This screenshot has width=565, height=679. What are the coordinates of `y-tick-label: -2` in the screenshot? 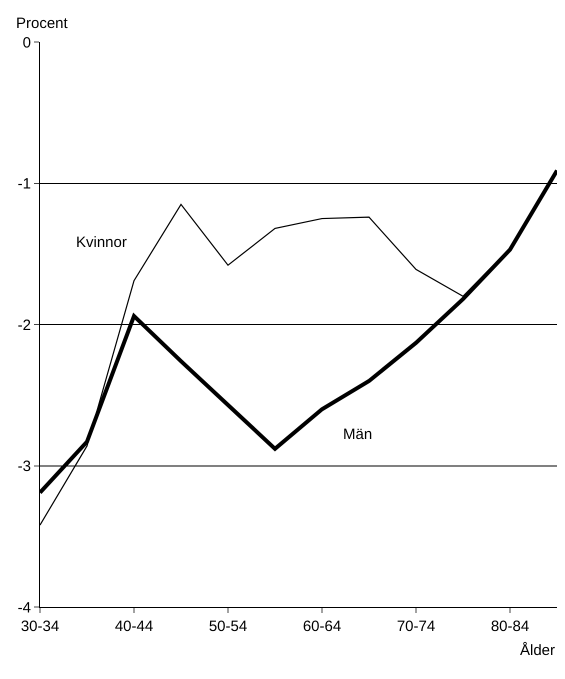 It's located at (24, 325).